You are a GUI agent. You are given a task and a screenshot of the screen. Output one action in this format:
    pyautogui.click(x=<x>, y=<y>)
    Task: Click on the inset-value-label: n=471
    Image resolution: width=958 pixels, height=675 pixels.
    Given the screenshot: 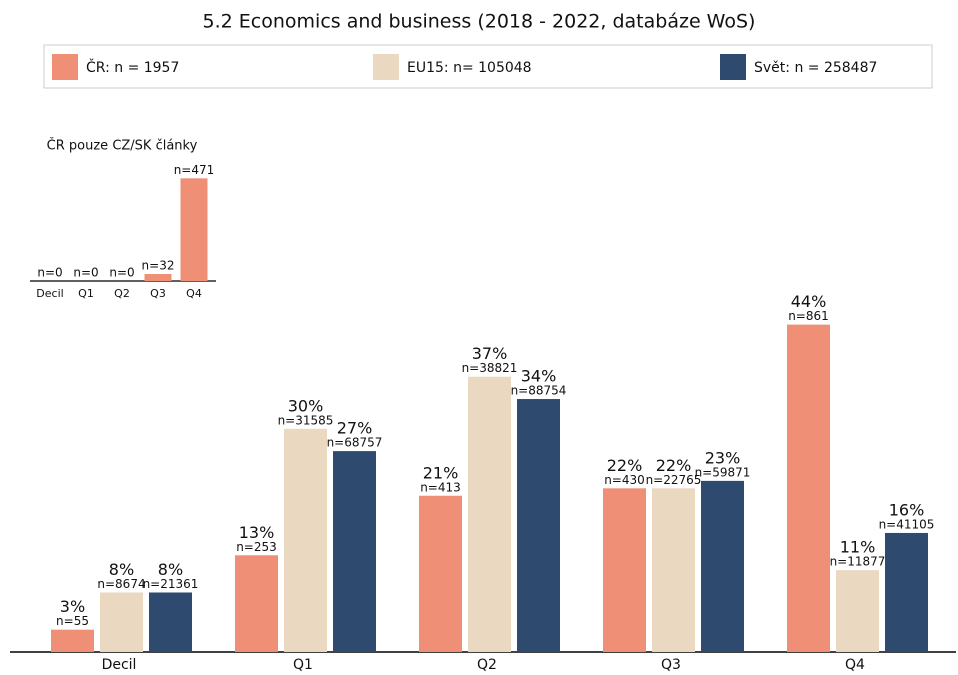 What is the action you would take?
    pyautogui.click(x=194, y=170)
    